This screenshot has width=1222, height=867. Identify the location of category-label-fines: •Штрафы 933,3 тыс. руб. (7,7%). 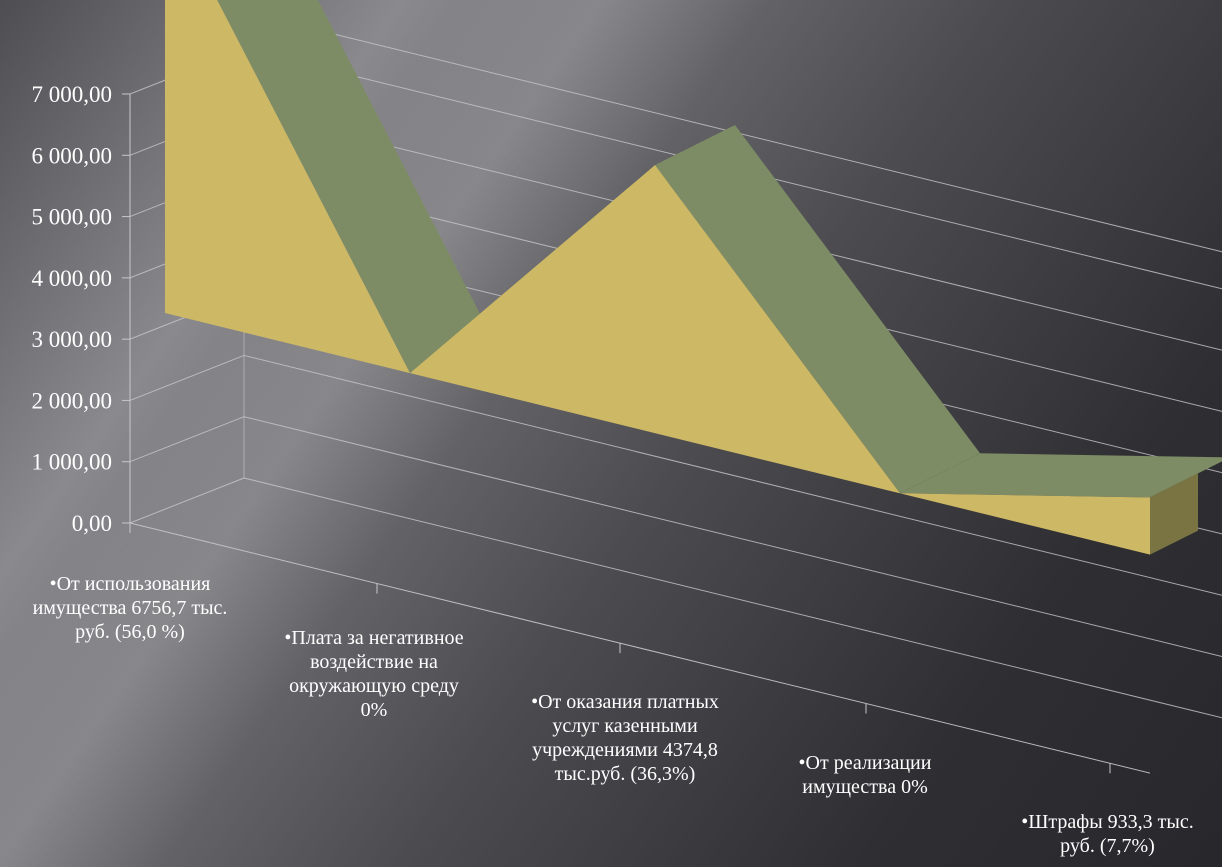
(1107, 834).